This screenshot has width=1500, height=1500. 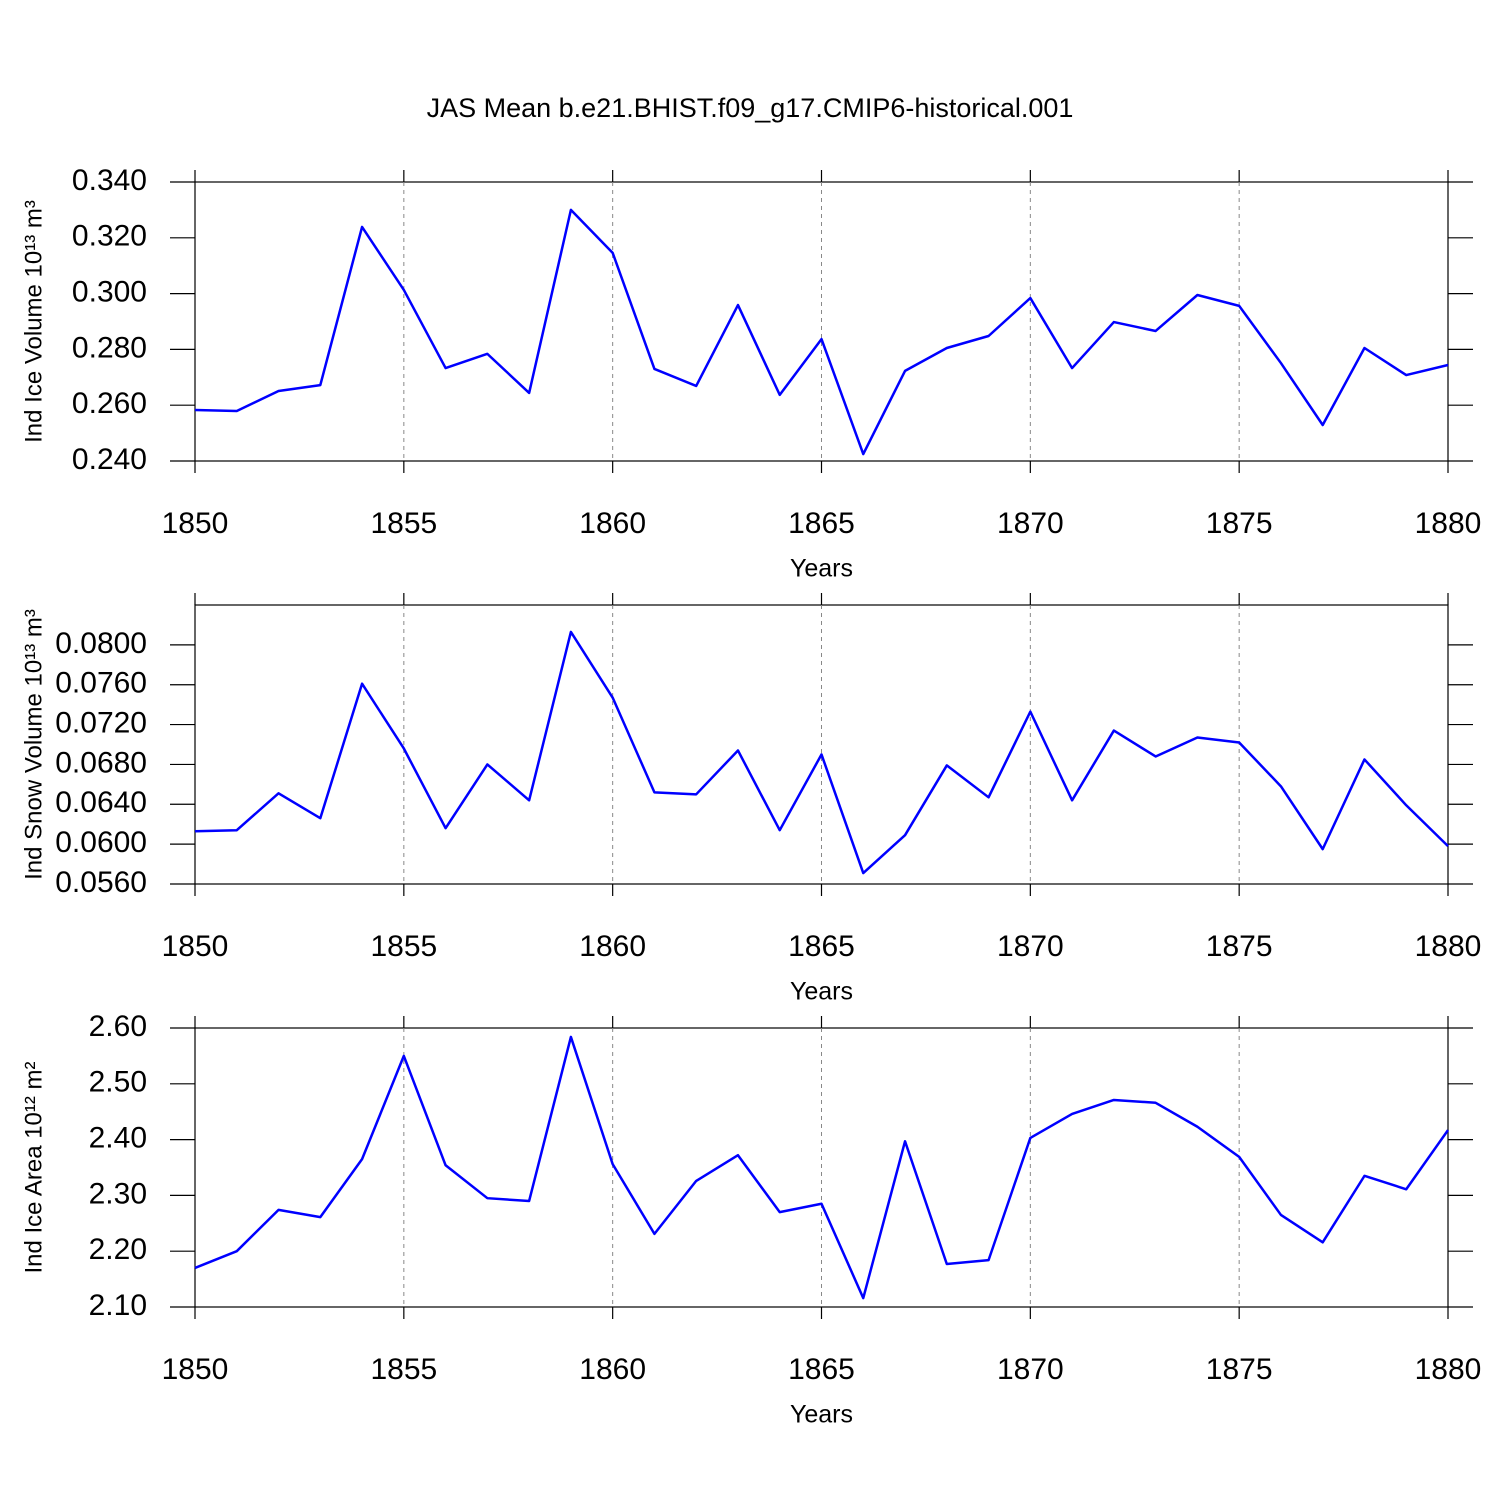 I want to click on y-axis-label: Ind Ice Volume 10¹³ m³, so click(x=33, y=321).